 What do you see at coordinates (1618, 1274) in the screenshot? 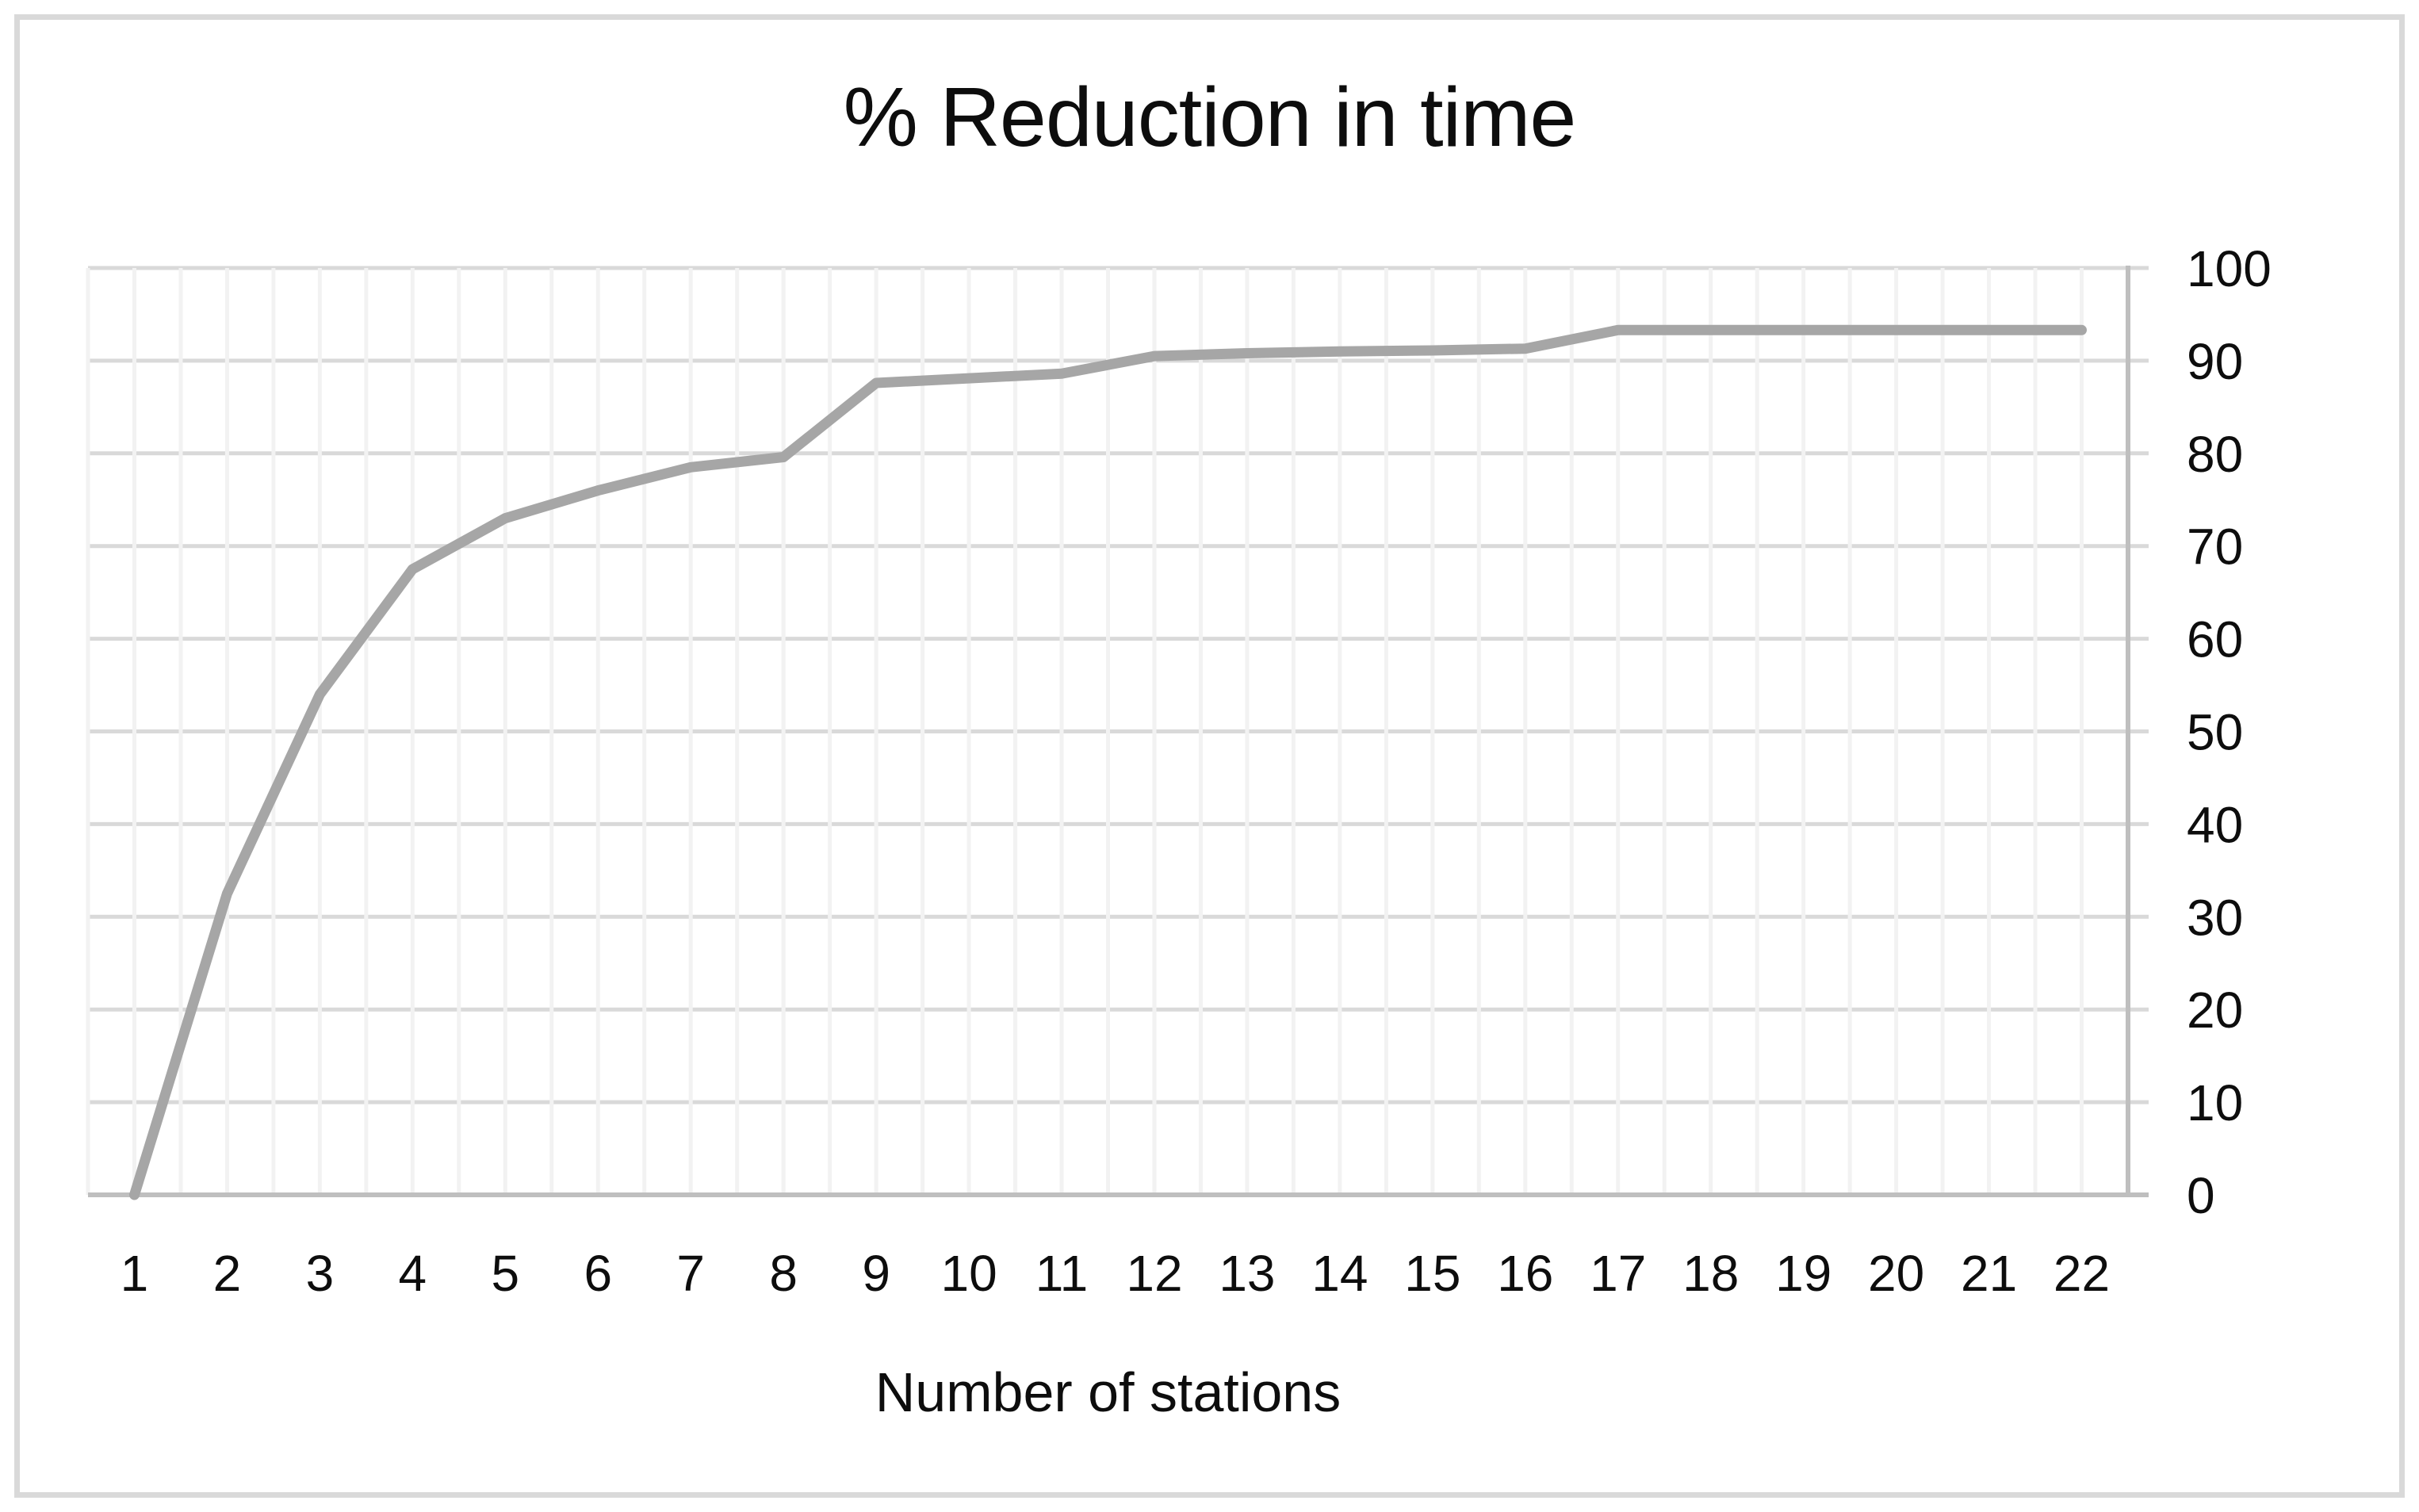
I see `x-tick-label: 17` at bounding box center [1618, 1274].